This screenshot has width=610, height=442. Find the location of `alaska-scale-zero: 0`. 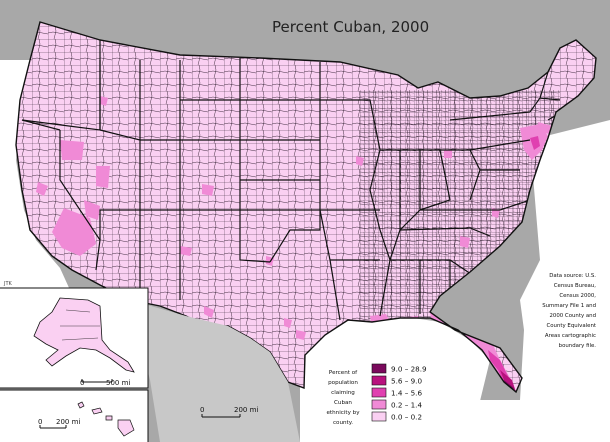

alaska-scale-zero: 0 is located at coordinates (82, 383).